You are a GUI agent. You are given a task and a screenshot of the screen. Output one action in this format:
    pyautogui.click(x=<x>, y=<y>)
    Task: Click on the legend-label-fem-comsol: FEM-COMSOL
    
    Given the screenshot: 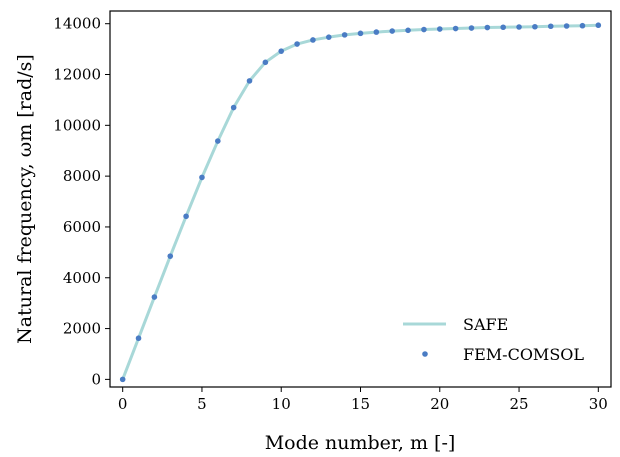 What is the action you would take?
    pyautogui.click(x=523, y=354)
    